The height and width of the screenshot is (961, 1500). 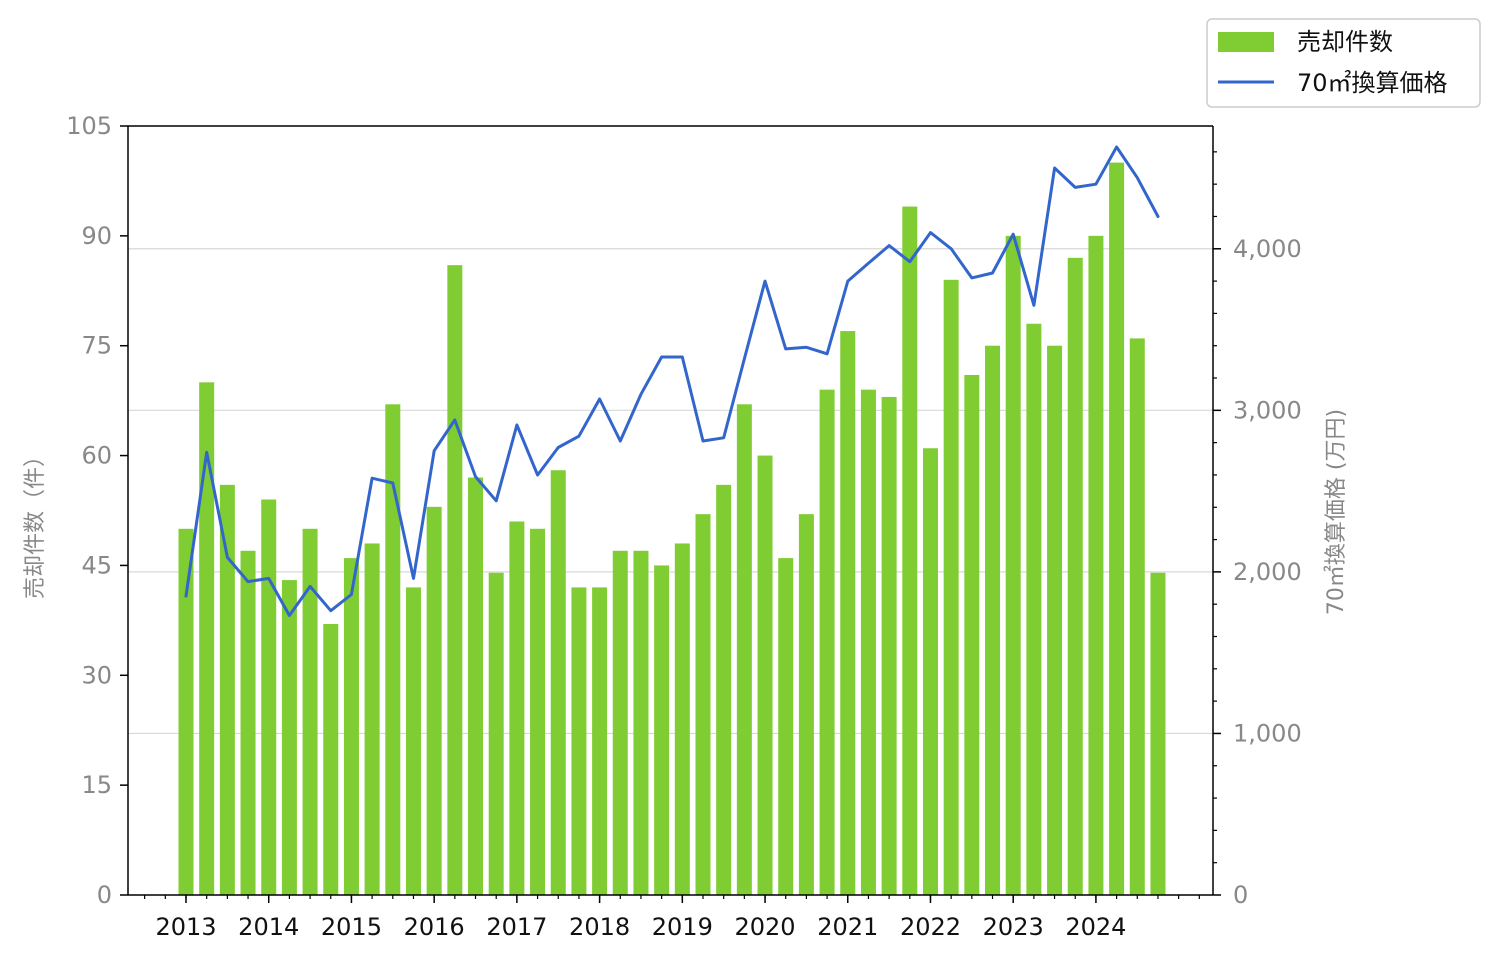 What do you see at coordinates (1246, 42) in the screenshot?
I see `legend-bar-swatch` at bounding box center [1246, 42].